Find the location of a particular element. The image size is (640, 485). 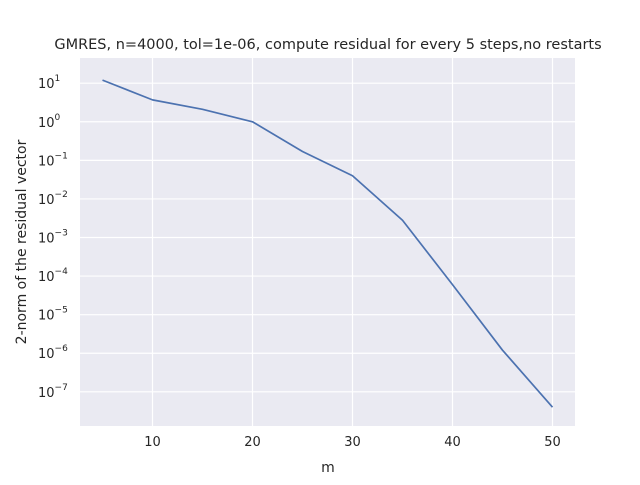

x-tick-labels: 10 20 30 40 50 is located at coordinates (352, 442).